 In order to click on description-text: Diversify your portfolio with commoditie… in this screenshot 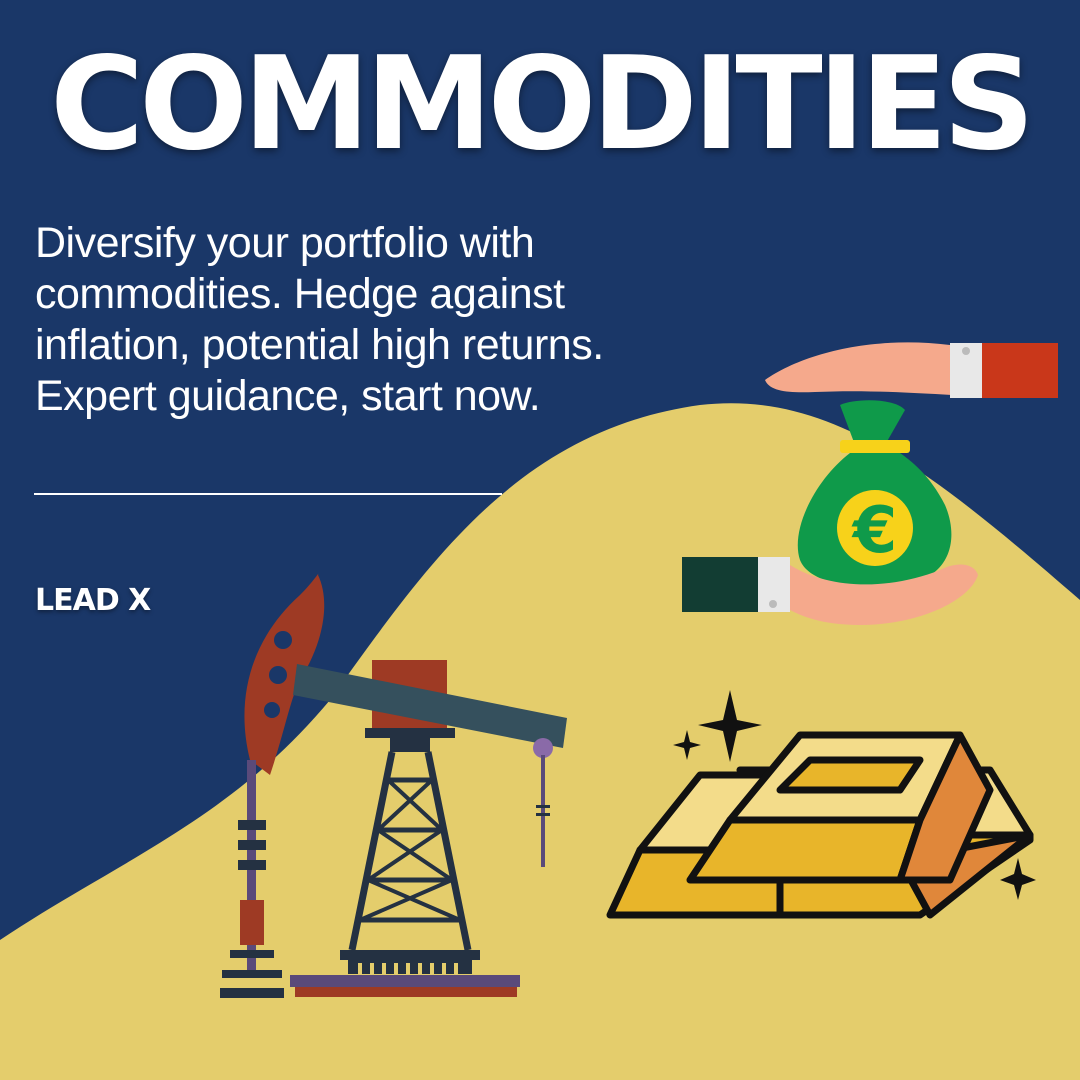, I will do `click(319, 319)`.